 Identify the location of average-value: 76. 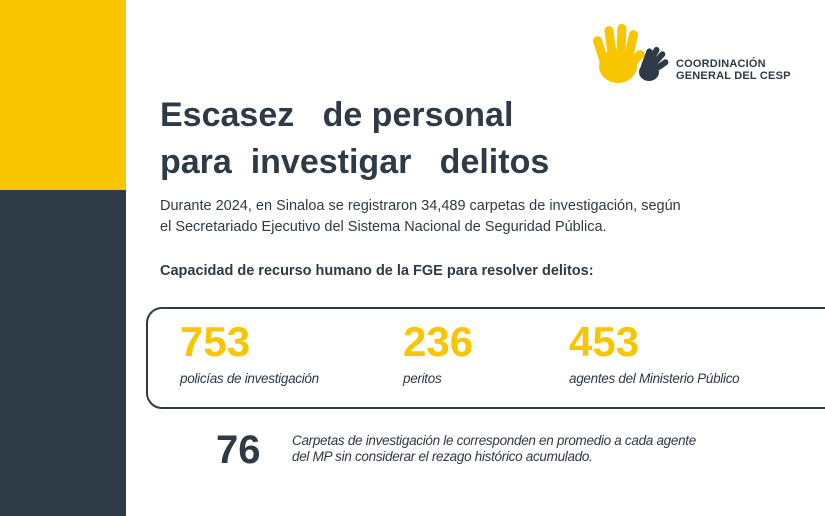
(238, 450).